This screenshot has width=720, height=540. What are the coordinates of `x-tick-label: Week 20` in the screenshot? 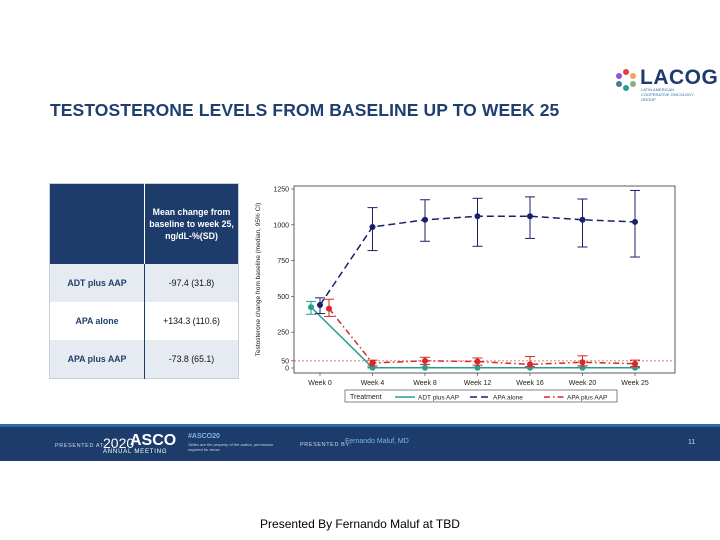 It's located at (583, 383).